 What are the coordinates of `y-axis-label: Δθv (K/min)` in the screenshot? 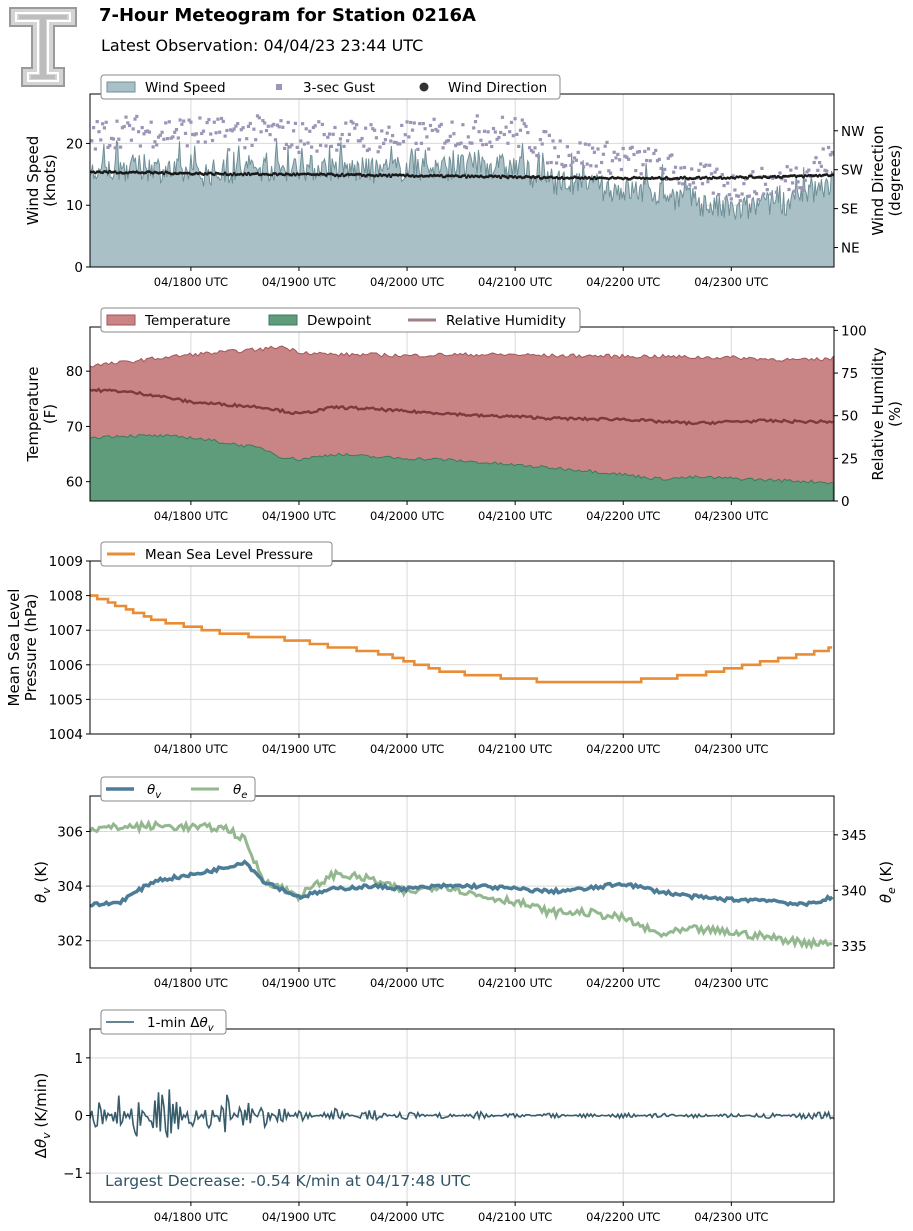 It's located at (42, 1116).